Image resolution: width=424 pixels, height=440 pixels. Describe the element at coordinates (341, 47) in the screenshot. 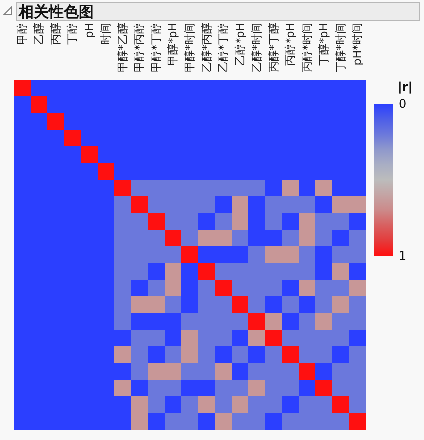

I see `x-tick-label: 丁醇*时间` at that location.